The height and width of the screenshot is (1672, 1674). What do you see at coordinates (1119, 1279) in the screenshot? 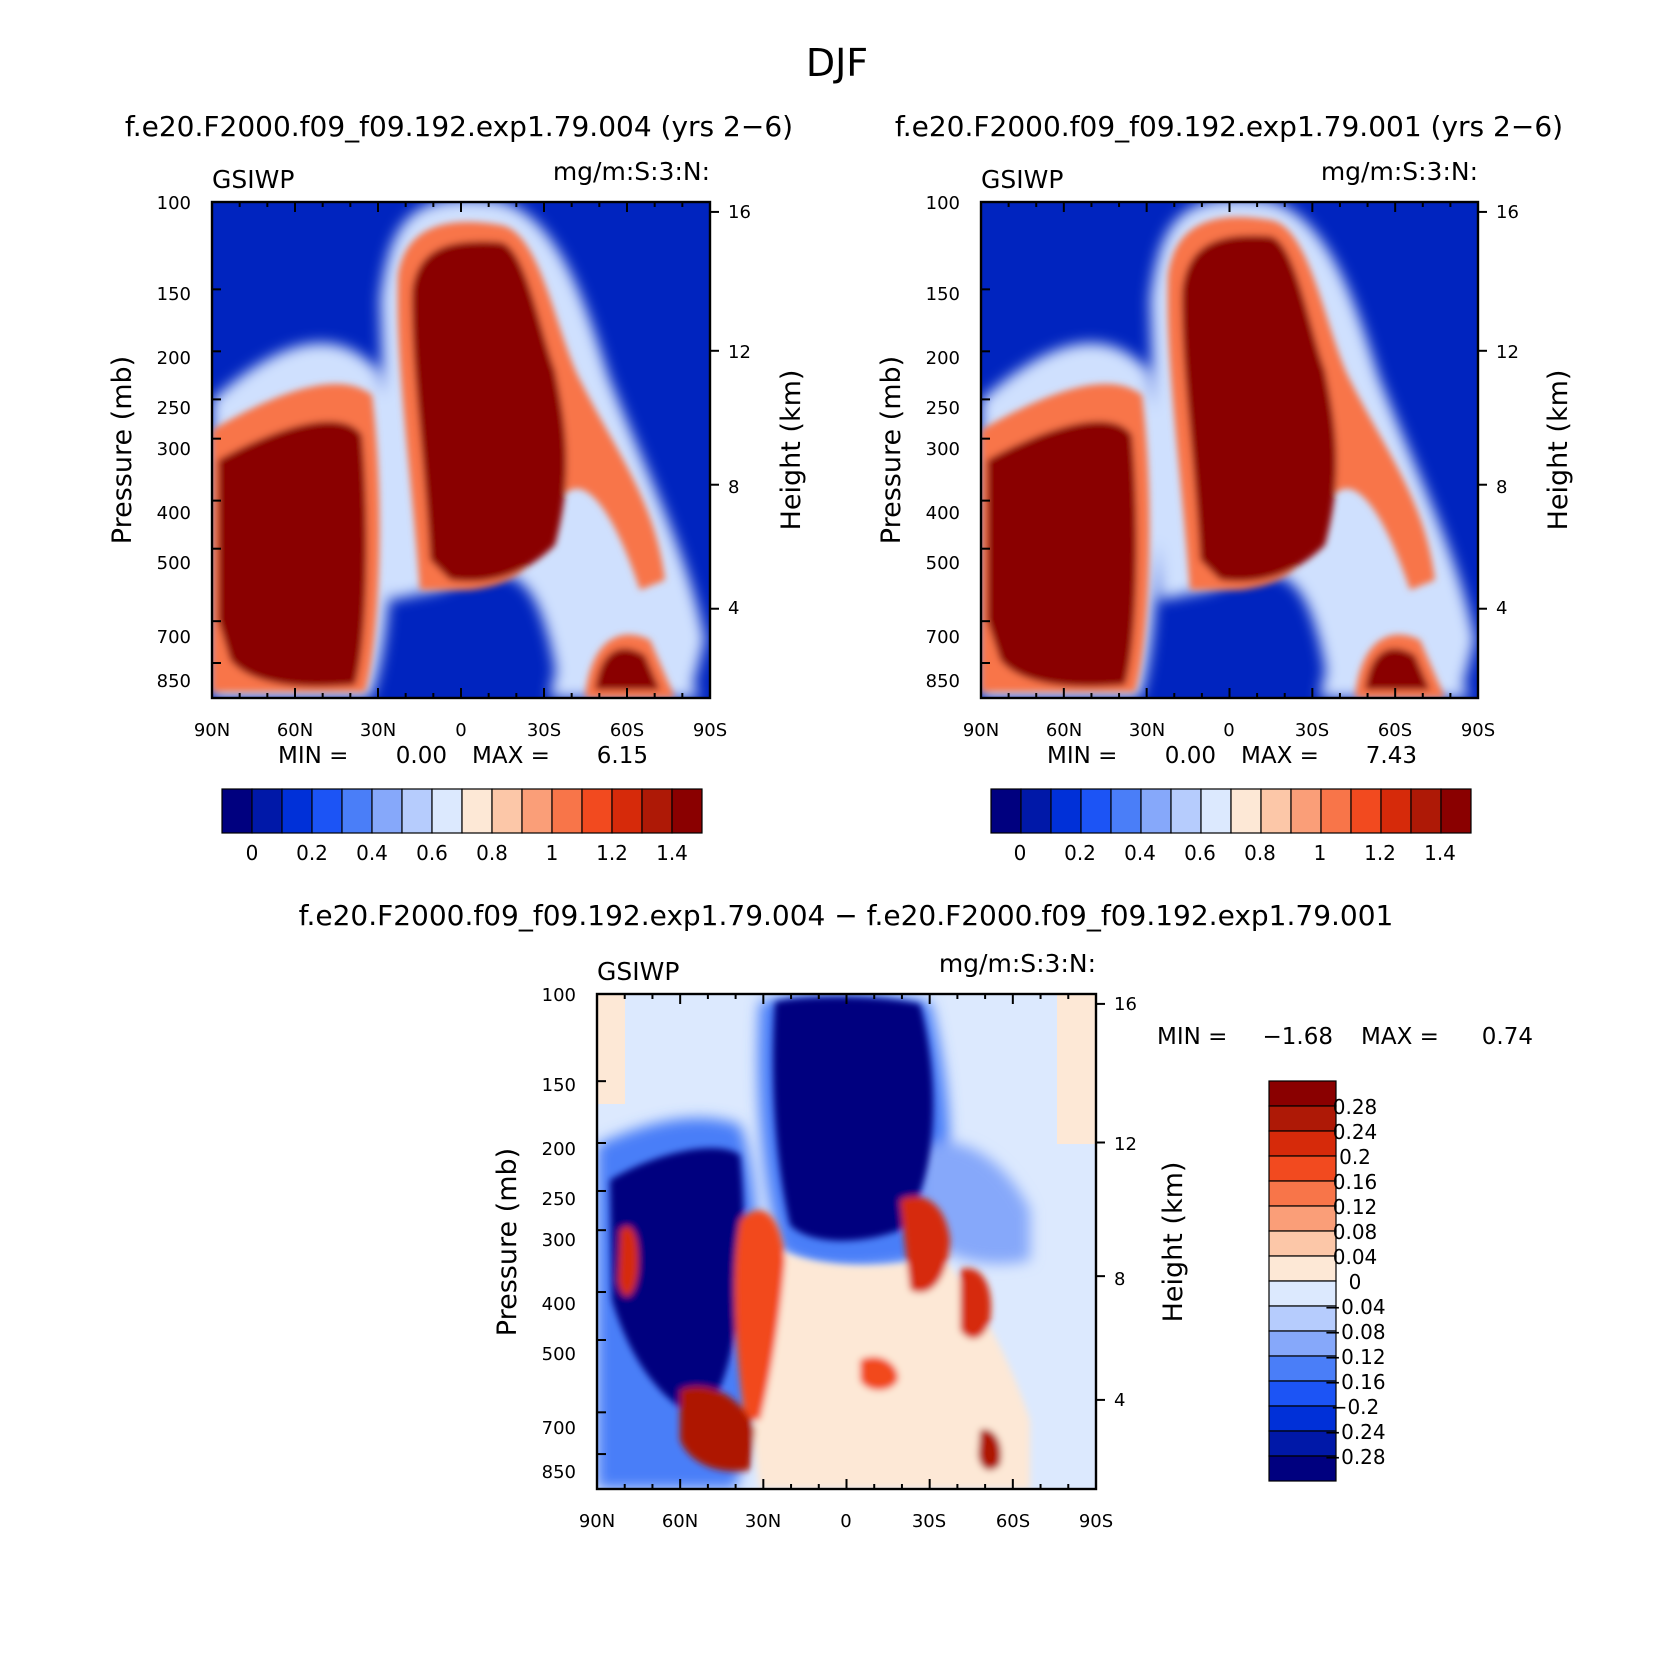
I see `difference-height-tick-label: 8` at bounding box center [1119, 1279].